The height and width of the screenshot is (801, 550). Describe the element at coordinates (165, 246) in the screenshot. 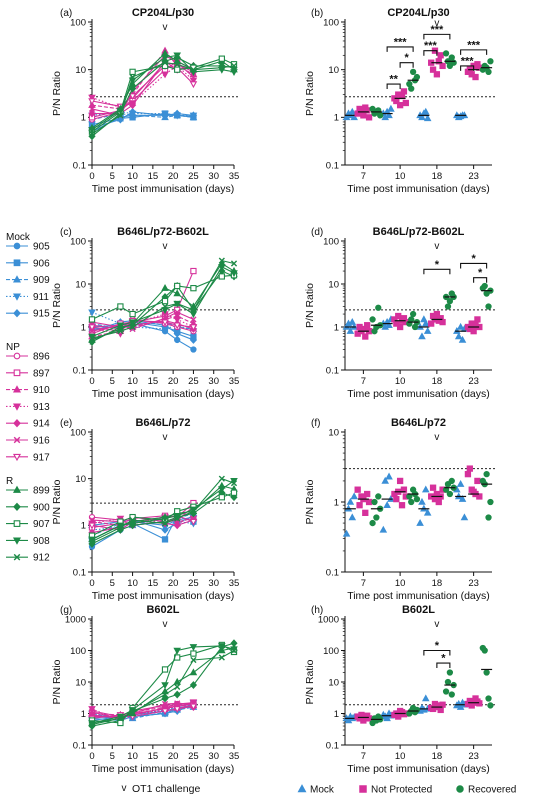

I see `challenge-marker: v` at that location.